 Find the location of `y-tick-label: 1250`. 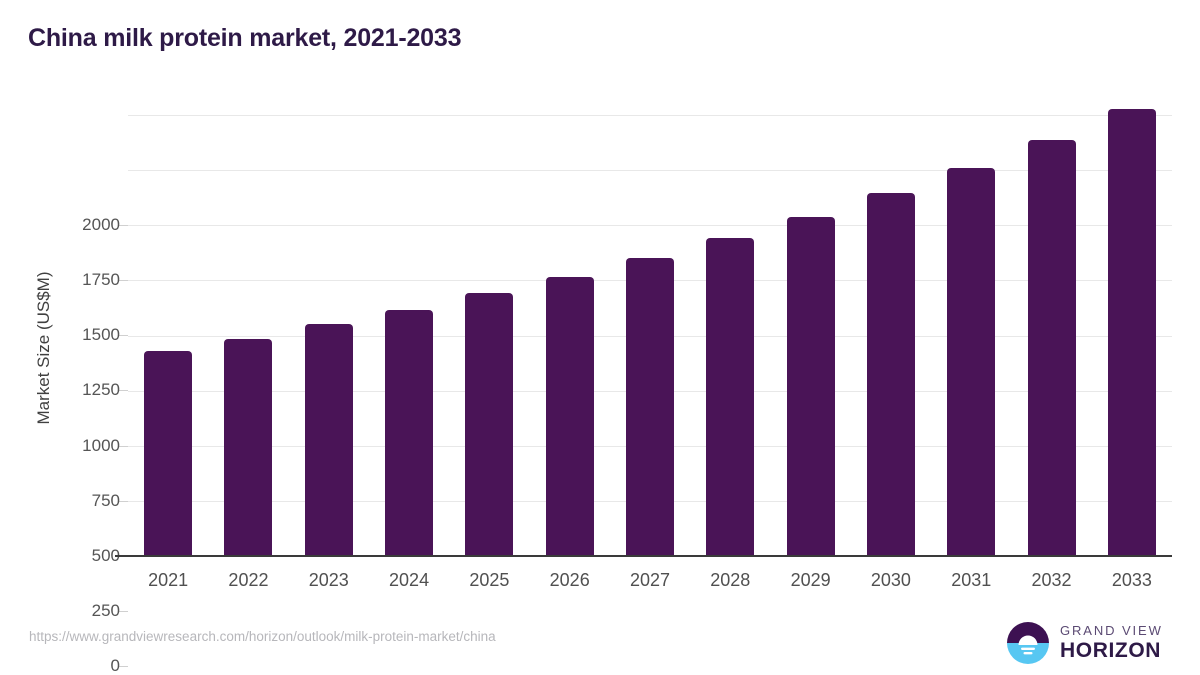

y-tick-label: 1250 is located at coordinates (101, 390).